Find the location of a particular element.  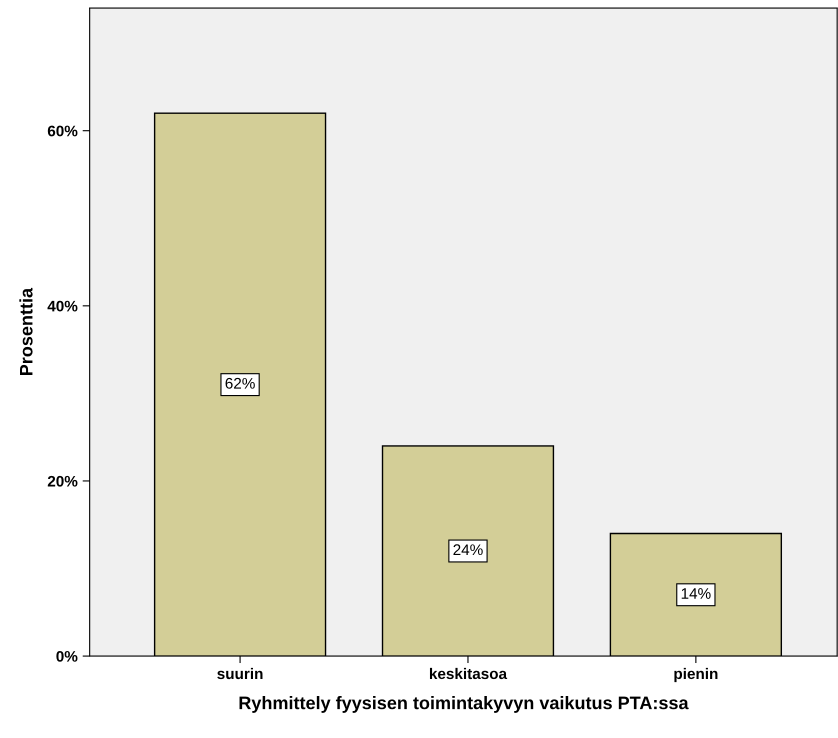

data-label: 62% is located at coordinates (240, 383).